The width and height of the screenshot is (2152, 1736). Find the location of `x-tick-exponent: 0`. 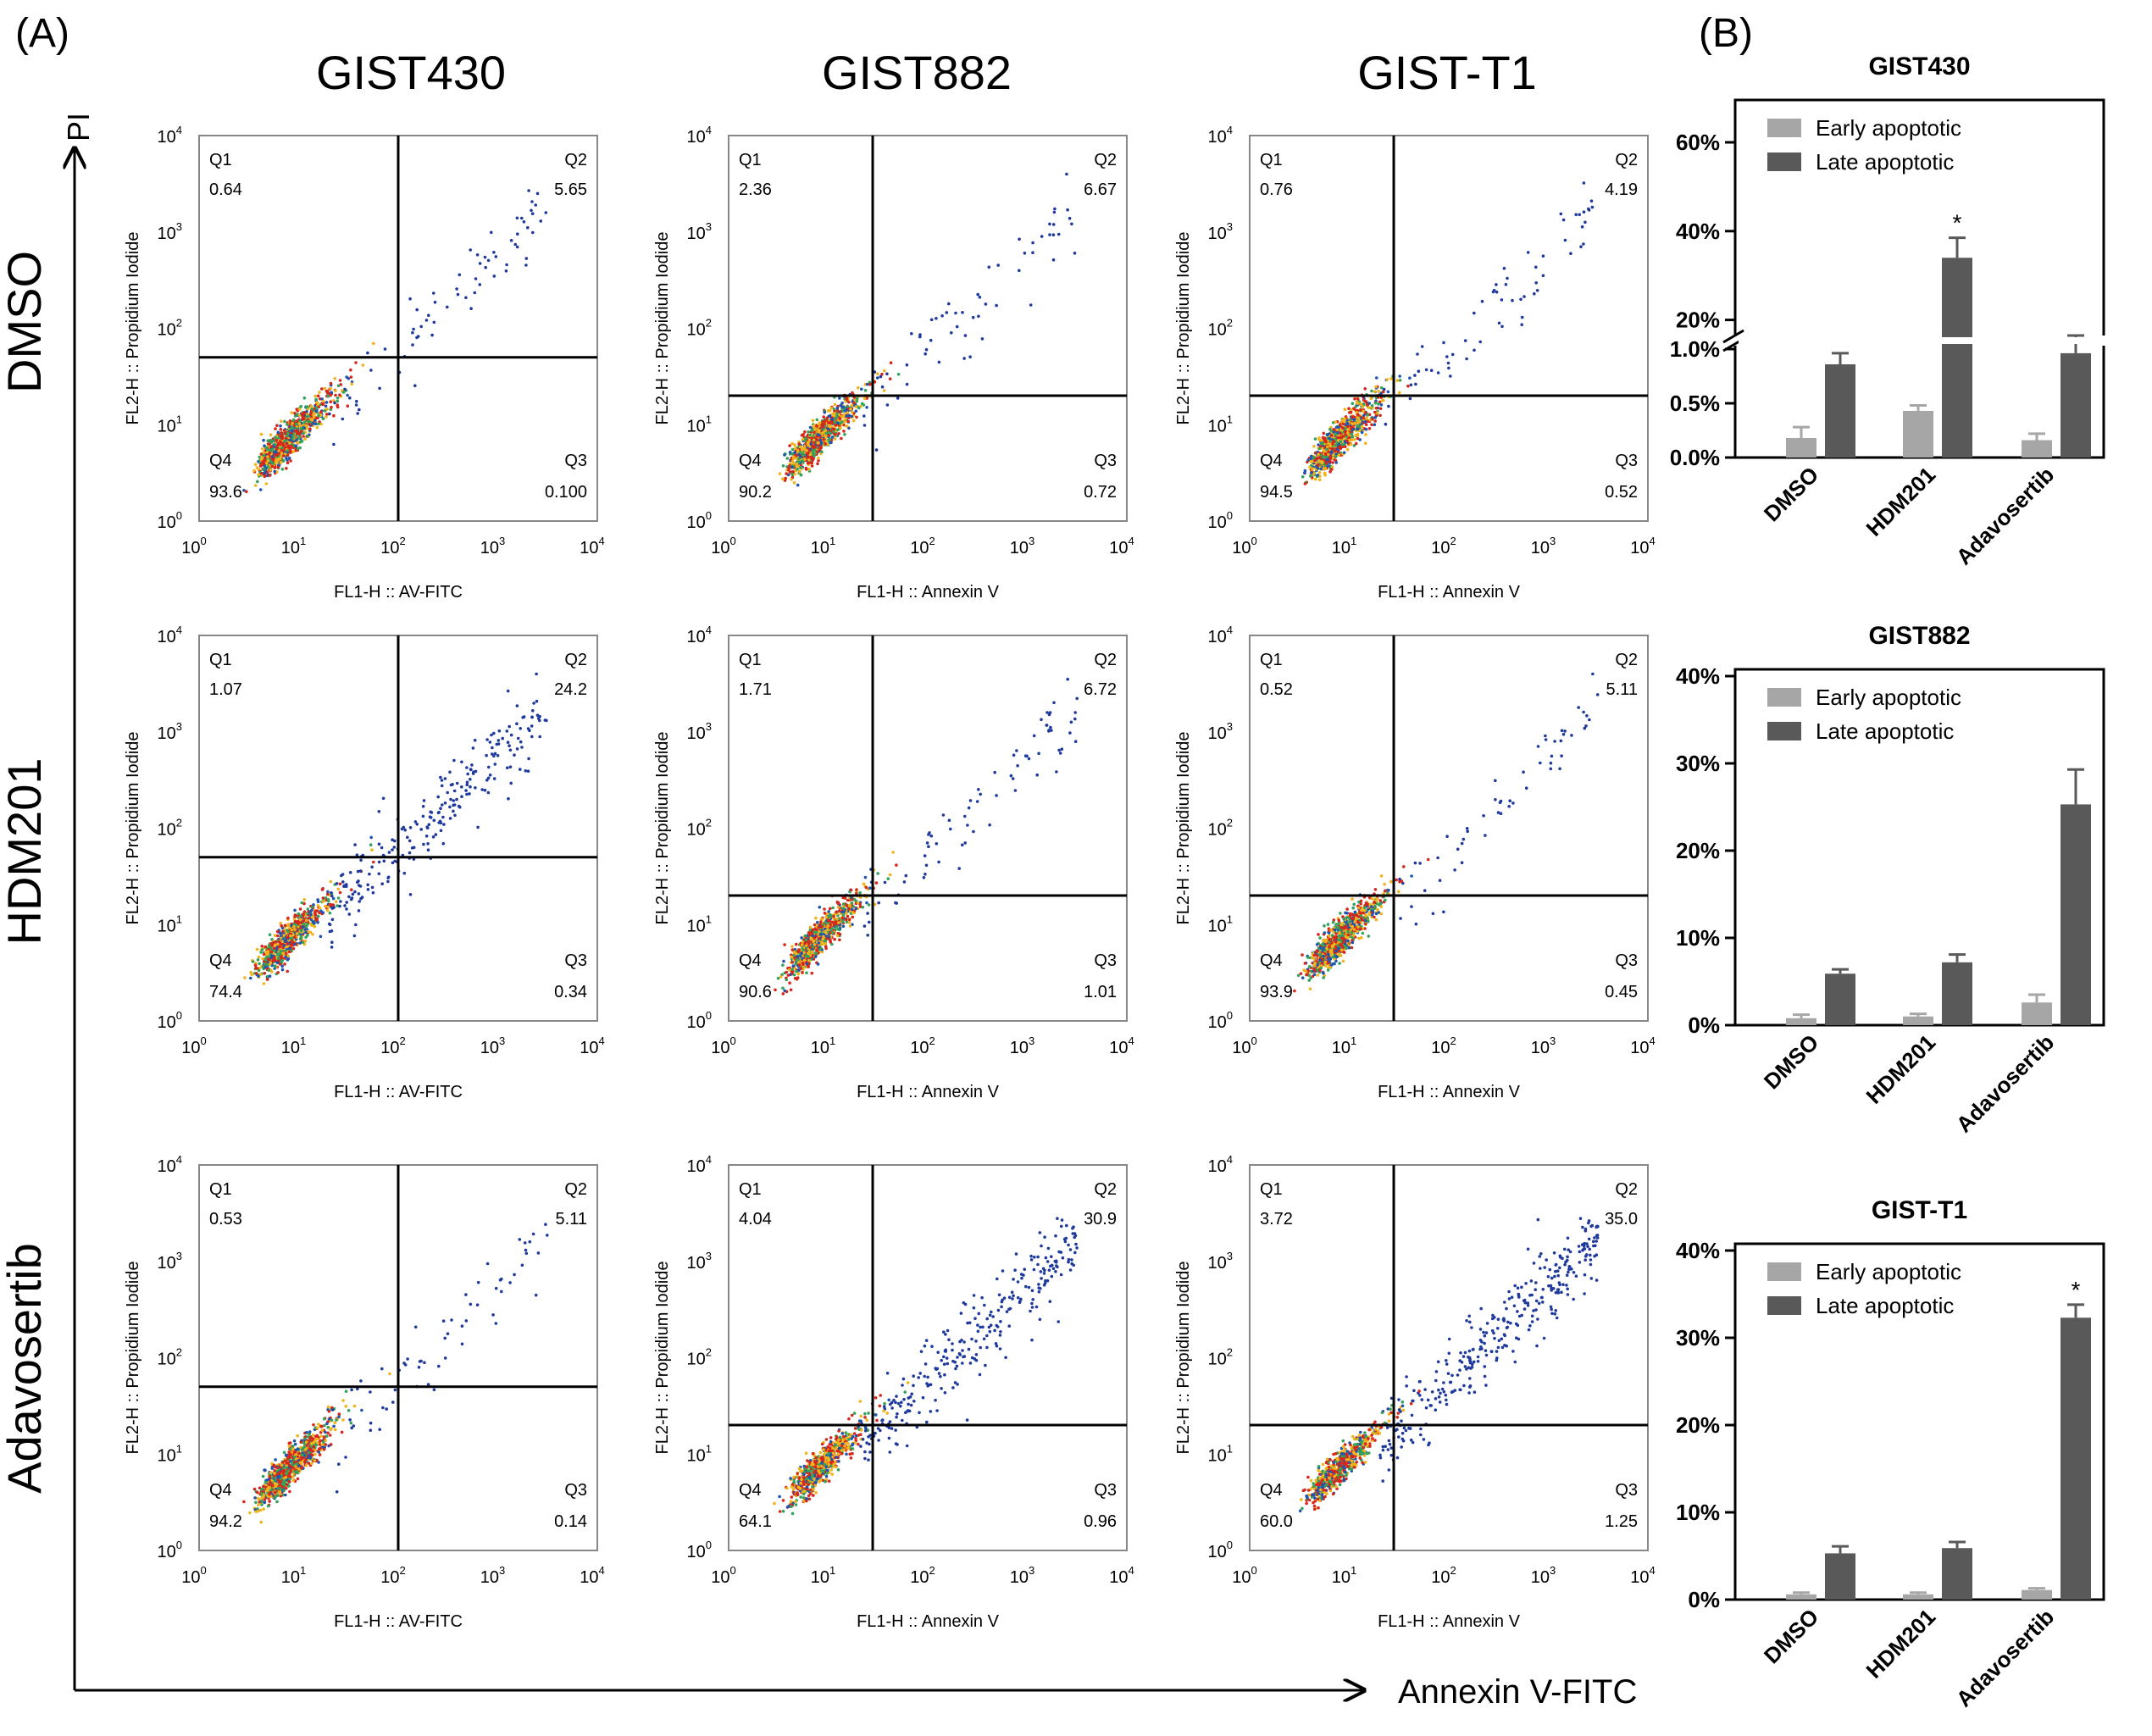

x-tick-exponent: 0 is located at coordinates (733, 1040).